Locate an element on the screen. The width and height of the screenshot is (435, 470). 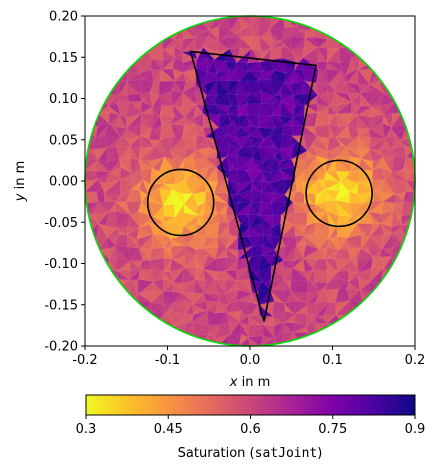
y-tick-label: -0.10 is located at coordinates (61, 264).